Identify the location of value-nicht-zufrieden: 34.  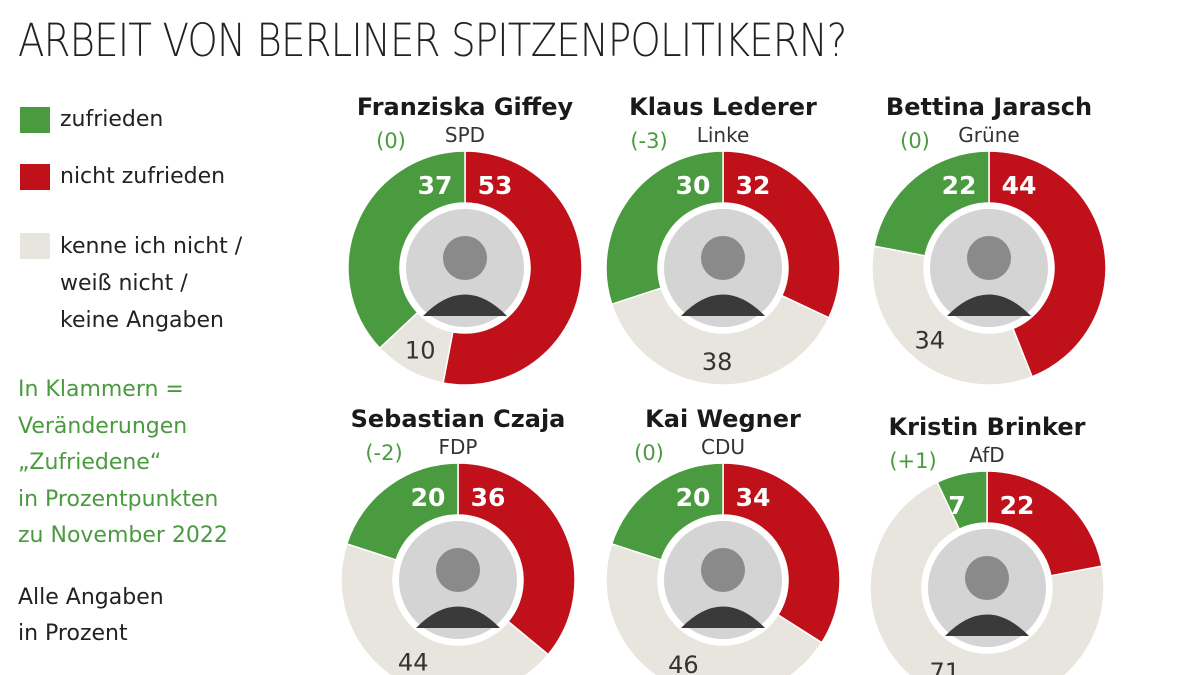
(753, 497).